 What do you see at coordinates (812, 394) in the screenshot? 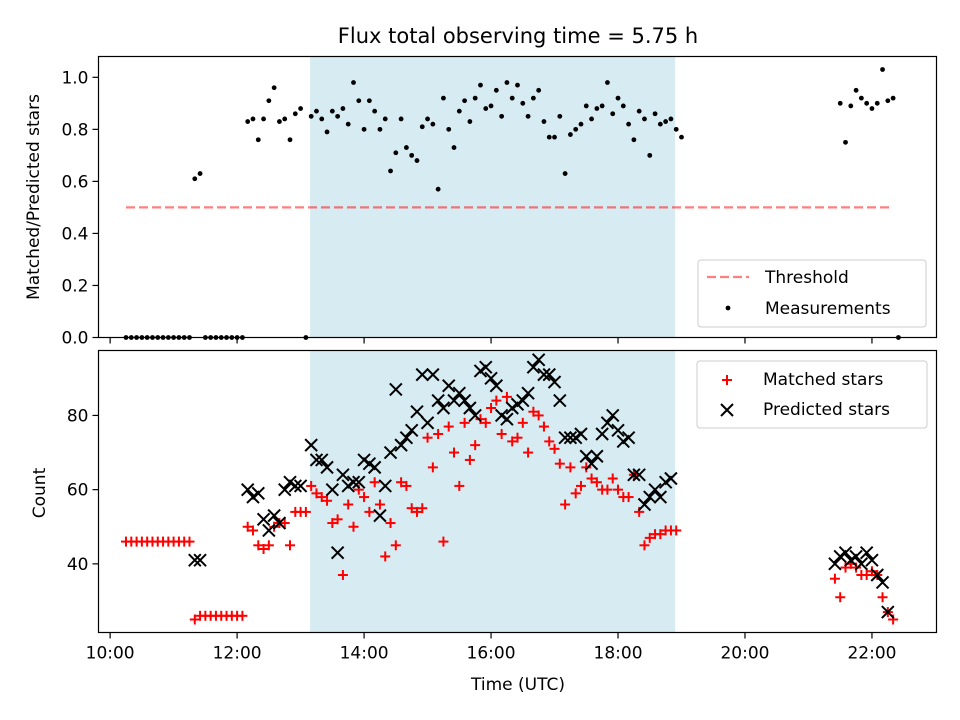
I see `bottom-legend: Matched stars Predicted stars` at bounding box center [812, 394].